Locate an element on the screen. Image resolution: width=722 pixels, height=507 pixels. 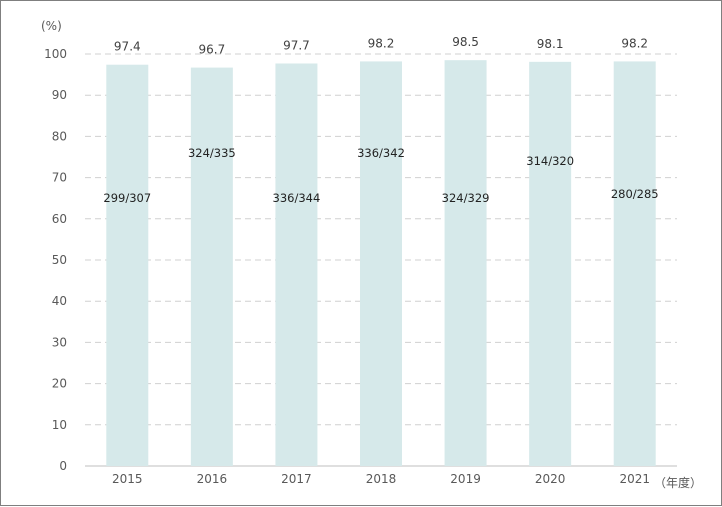
y-tick-label: 100 is located at coordinates (55, 54).